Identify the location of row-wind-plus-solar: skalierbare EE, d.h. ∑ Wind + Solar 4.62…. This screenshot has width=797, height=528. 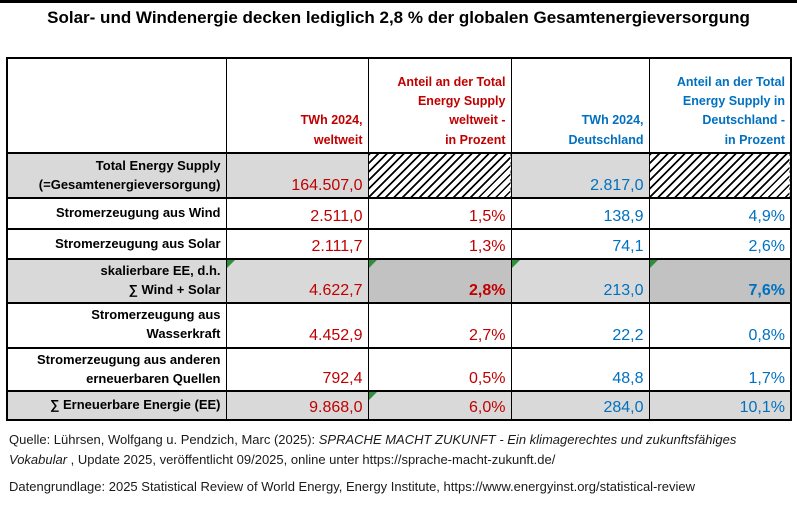
(399, 281).